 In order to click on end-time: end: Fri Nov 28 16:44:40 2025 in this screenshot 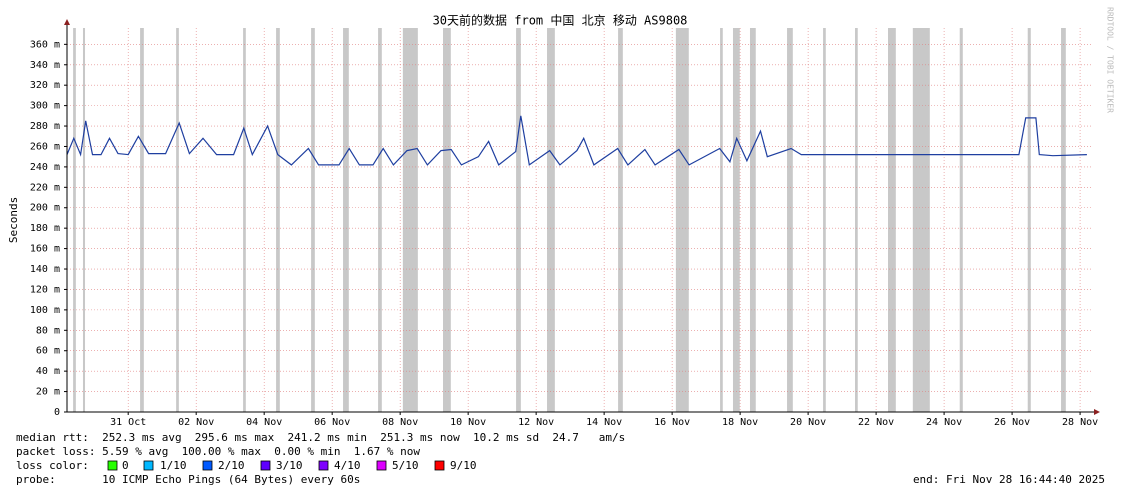, I will do `click(1009, 479)`.